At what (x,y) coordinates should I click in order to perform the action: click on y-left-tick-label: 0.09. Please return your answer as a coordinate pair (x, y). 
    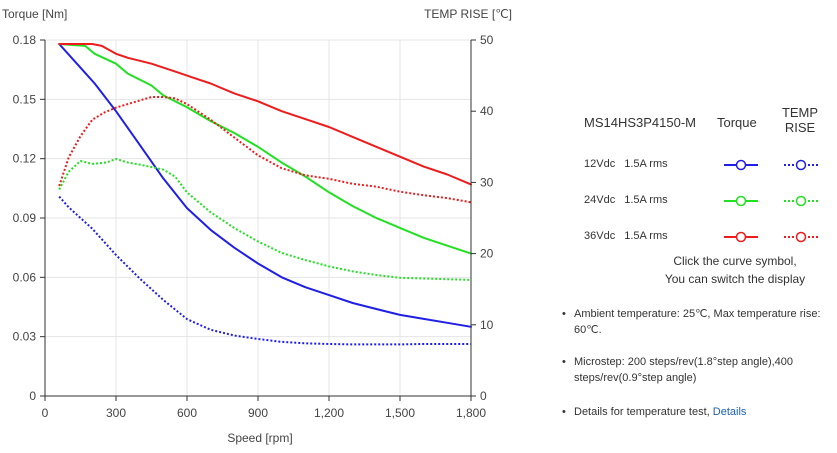
    Looking at the image, I should click on (25, 218).